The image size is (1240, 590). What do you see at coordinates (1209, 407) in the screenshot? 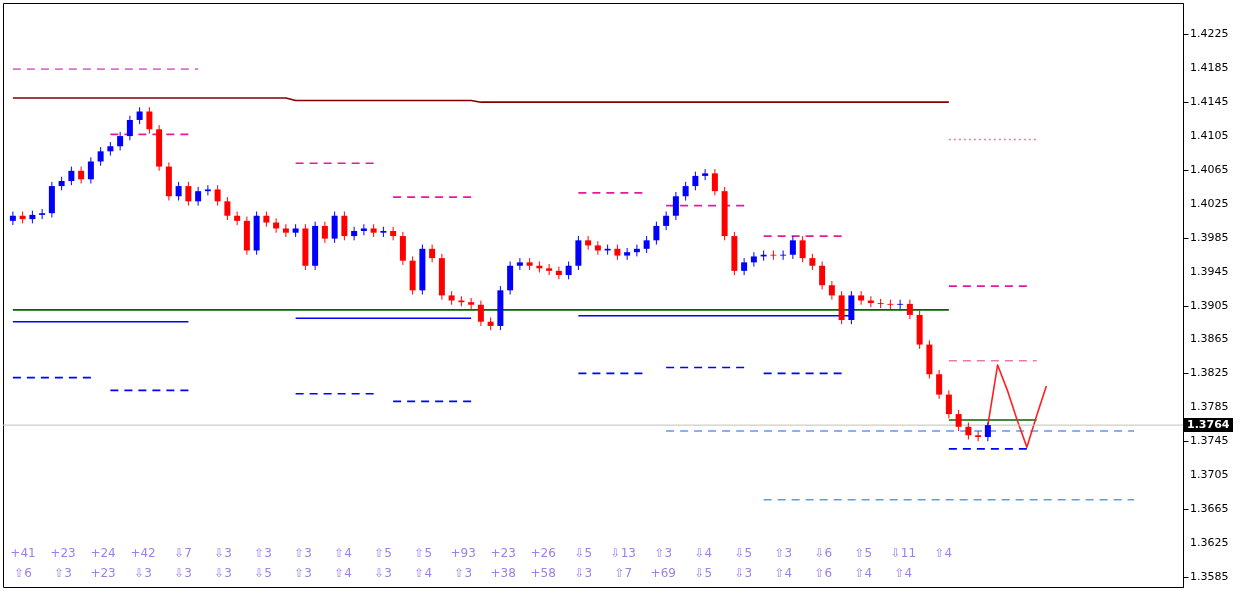
I see `y-tick-label: 1.3785` at bounding box center [1209, 407].